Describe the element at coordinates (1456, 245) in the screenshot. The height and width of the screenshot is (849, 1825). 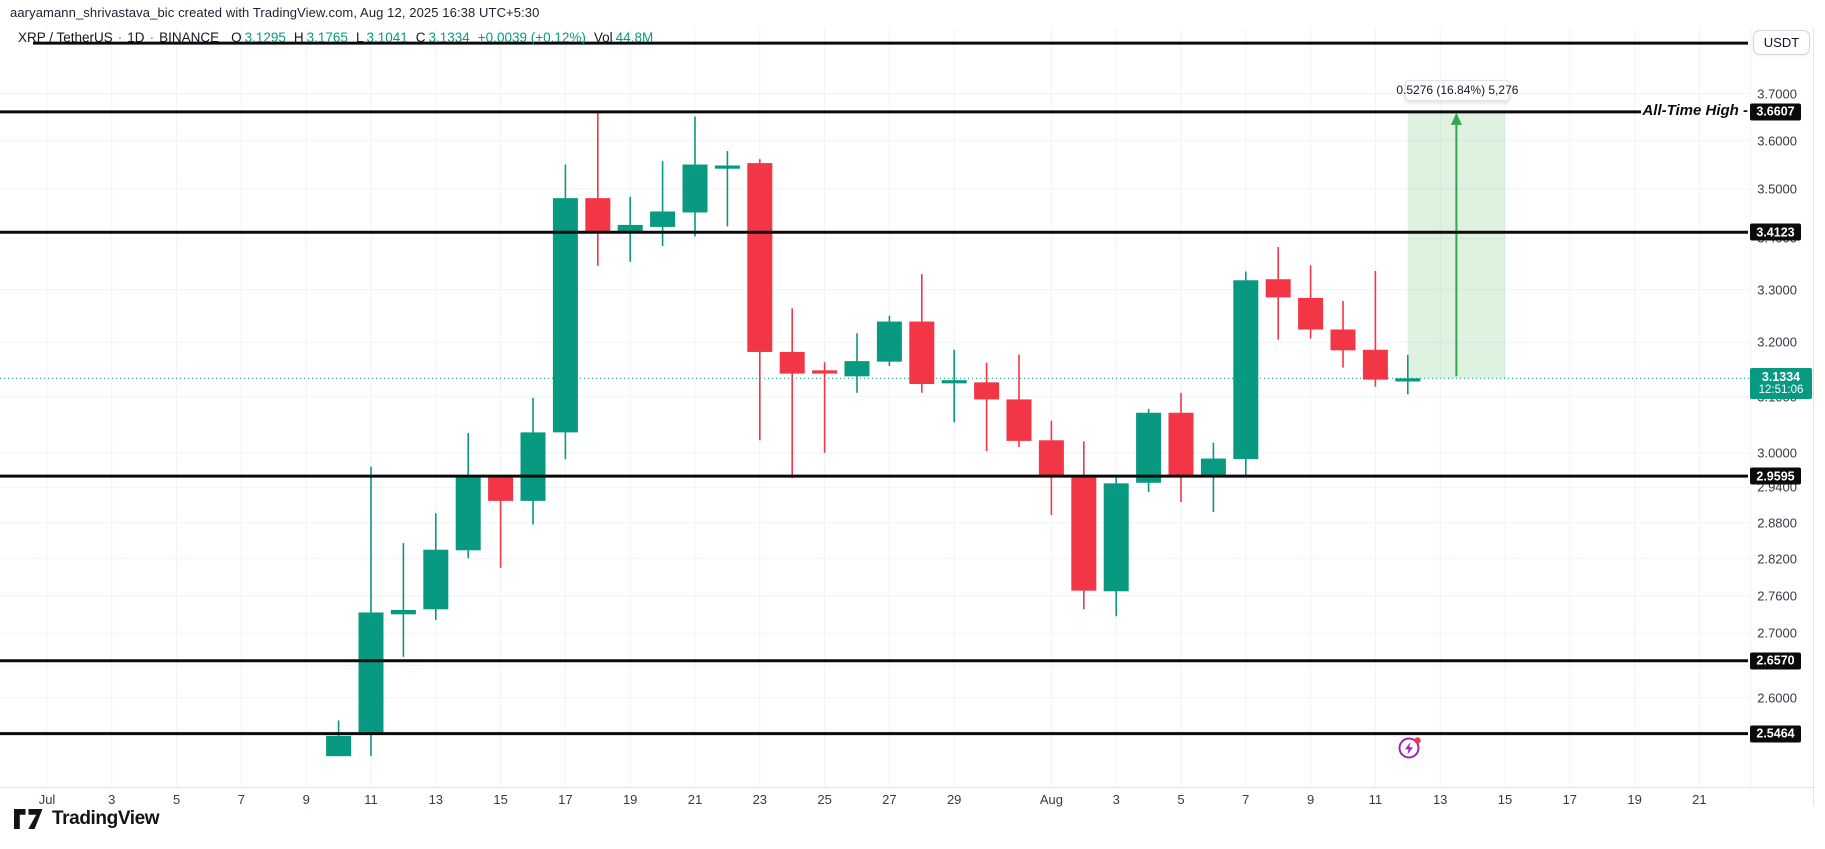
I see `price-range-measurement` at that location.